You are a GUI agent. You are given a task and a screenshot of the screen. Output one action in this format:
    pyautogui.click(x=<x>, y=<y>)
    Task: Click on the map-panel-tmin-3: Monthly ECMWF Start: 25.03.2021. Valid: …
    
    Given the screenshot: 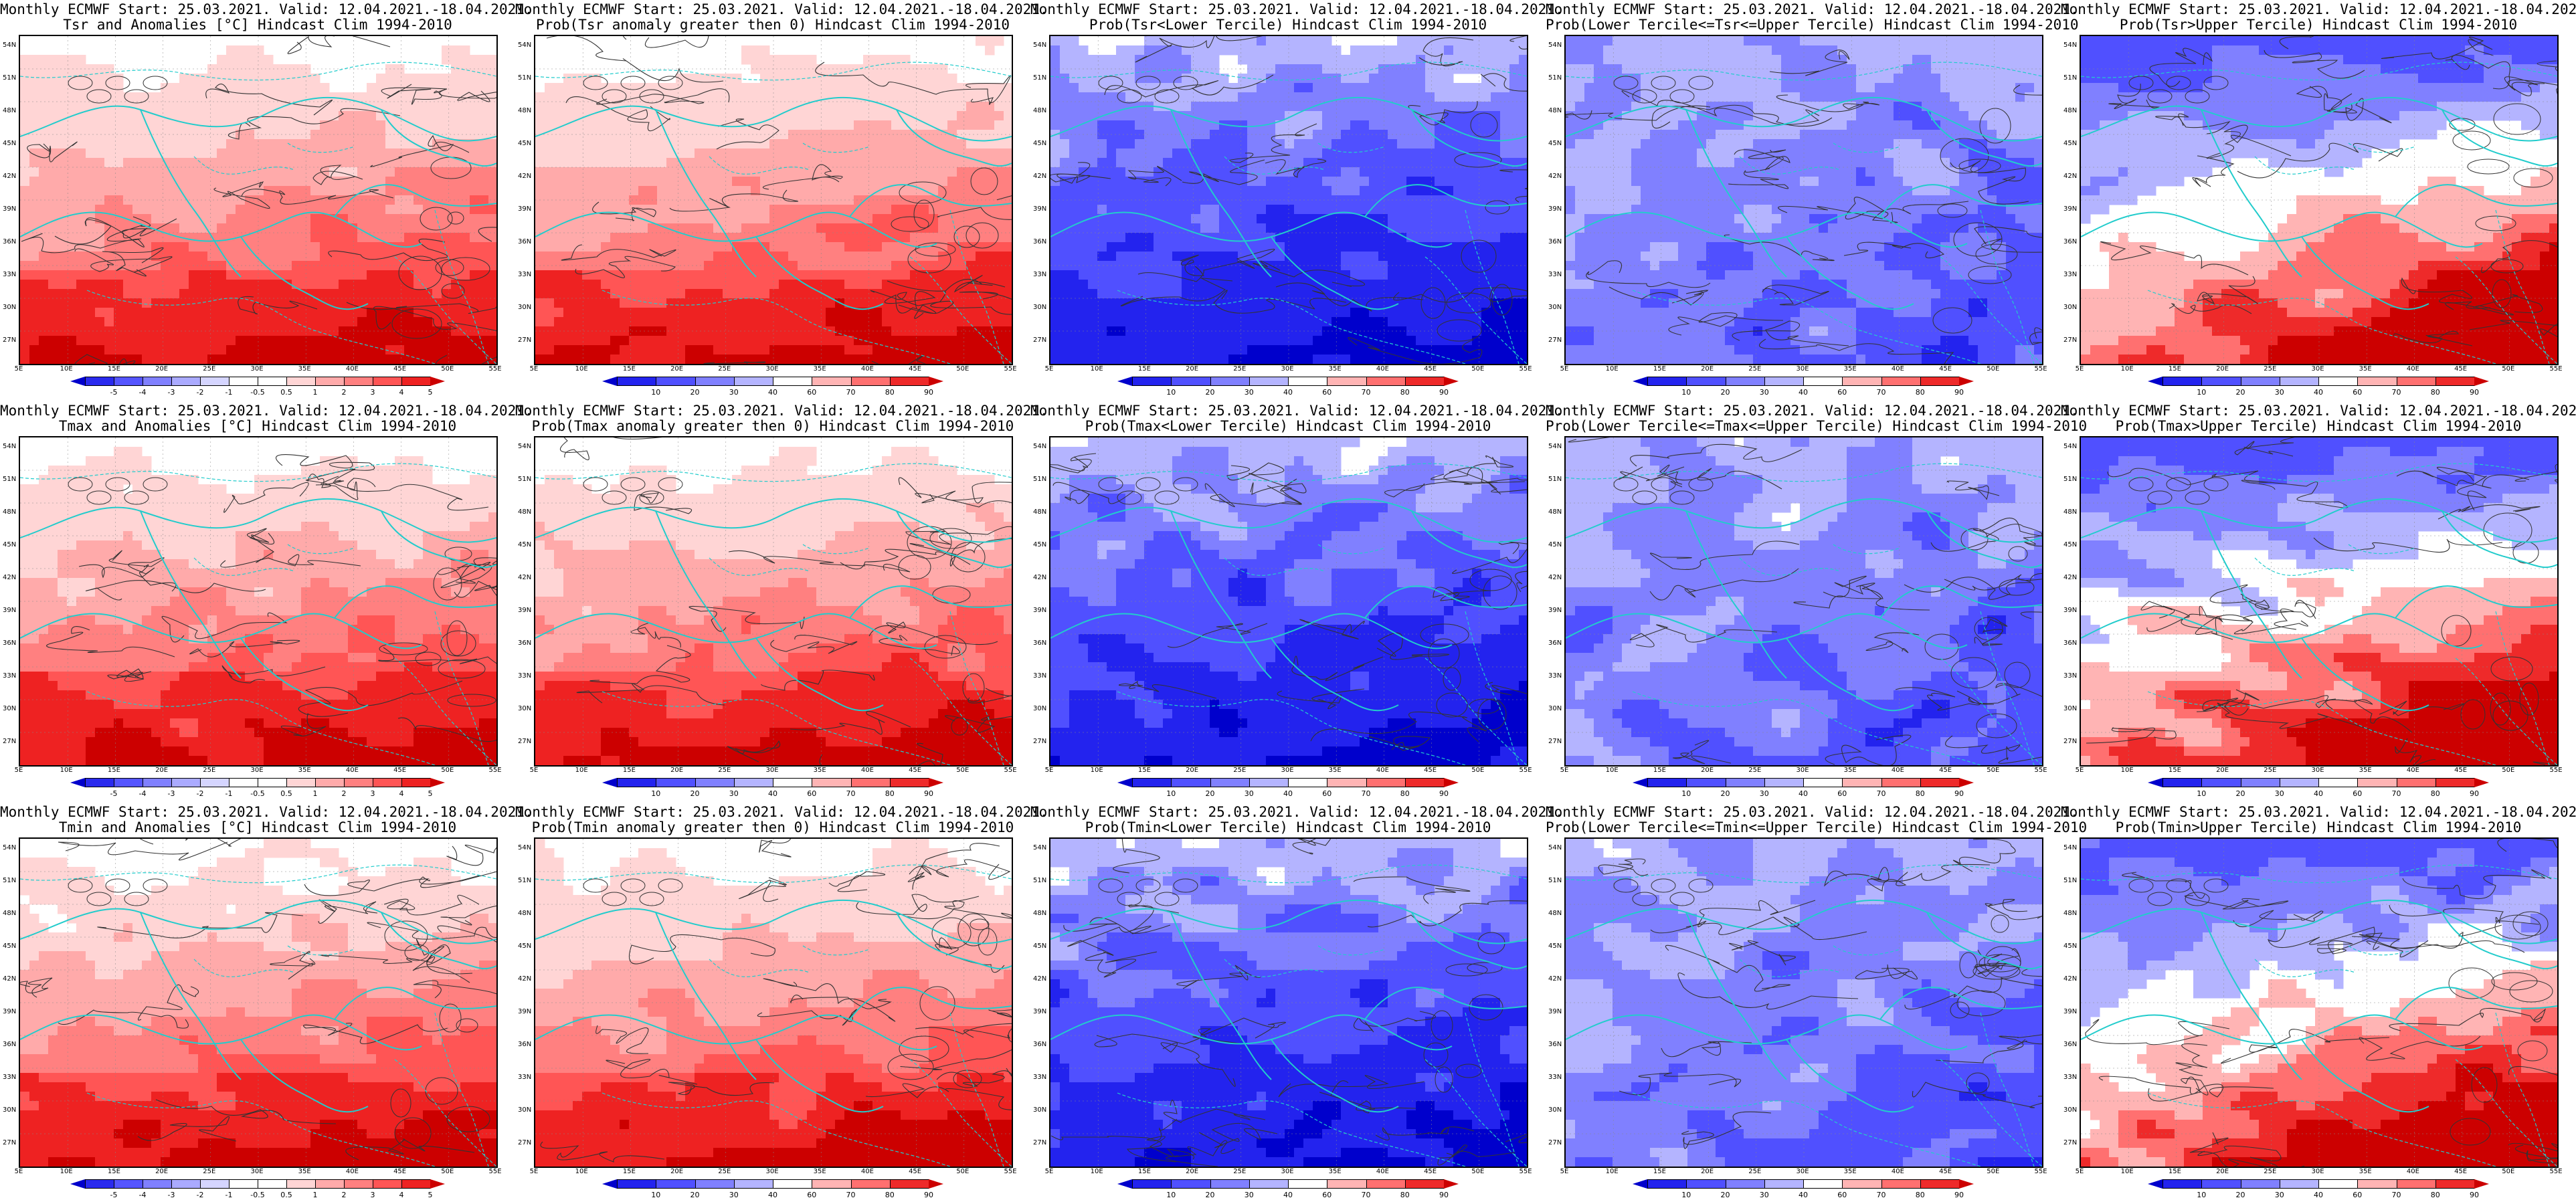 What is the action you would take?
    pyautogui.click(x=1297, y=1003)
    